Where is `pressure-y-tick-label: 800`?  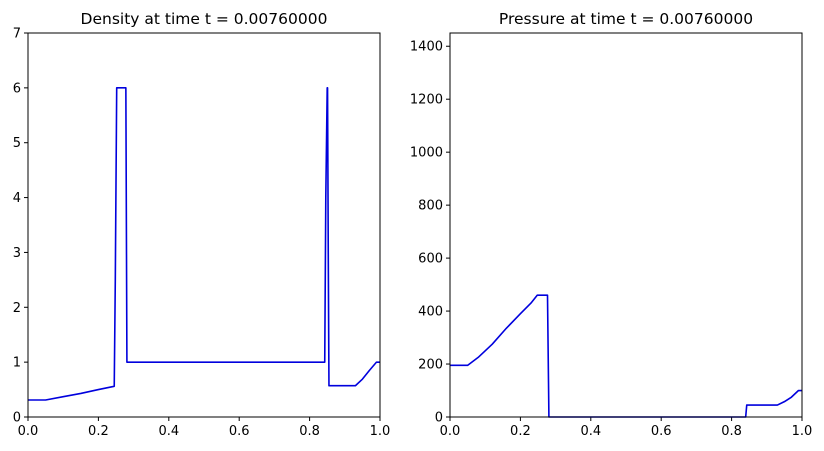
pressure-y-tick-label: 800 is located at coordinates (430, 206).